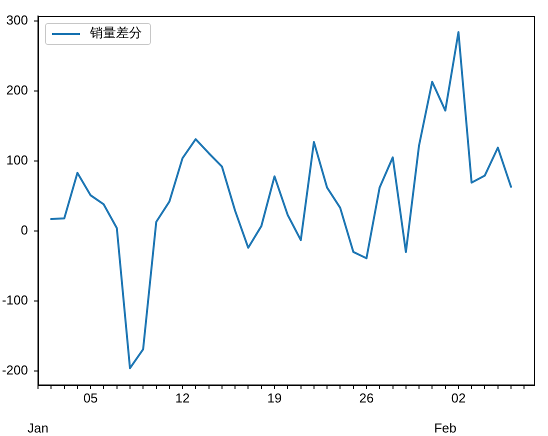 Image resolution: width=548 pixels, height=436 pixels. Describe the element at coordinates (116, 34) in the screenshot. I see `legend-label: 销量差分` at that location.